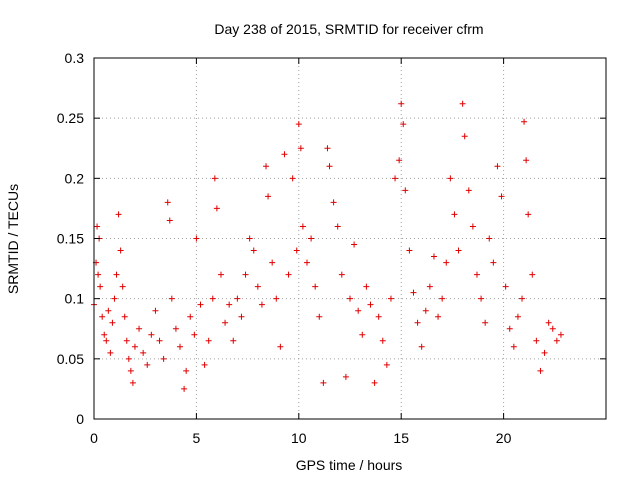 This screenshot has height=480, width=640. Describe the element at coordinates (75, 58) in the screenshot. I see `y-tick-label: 0.3` at that location.